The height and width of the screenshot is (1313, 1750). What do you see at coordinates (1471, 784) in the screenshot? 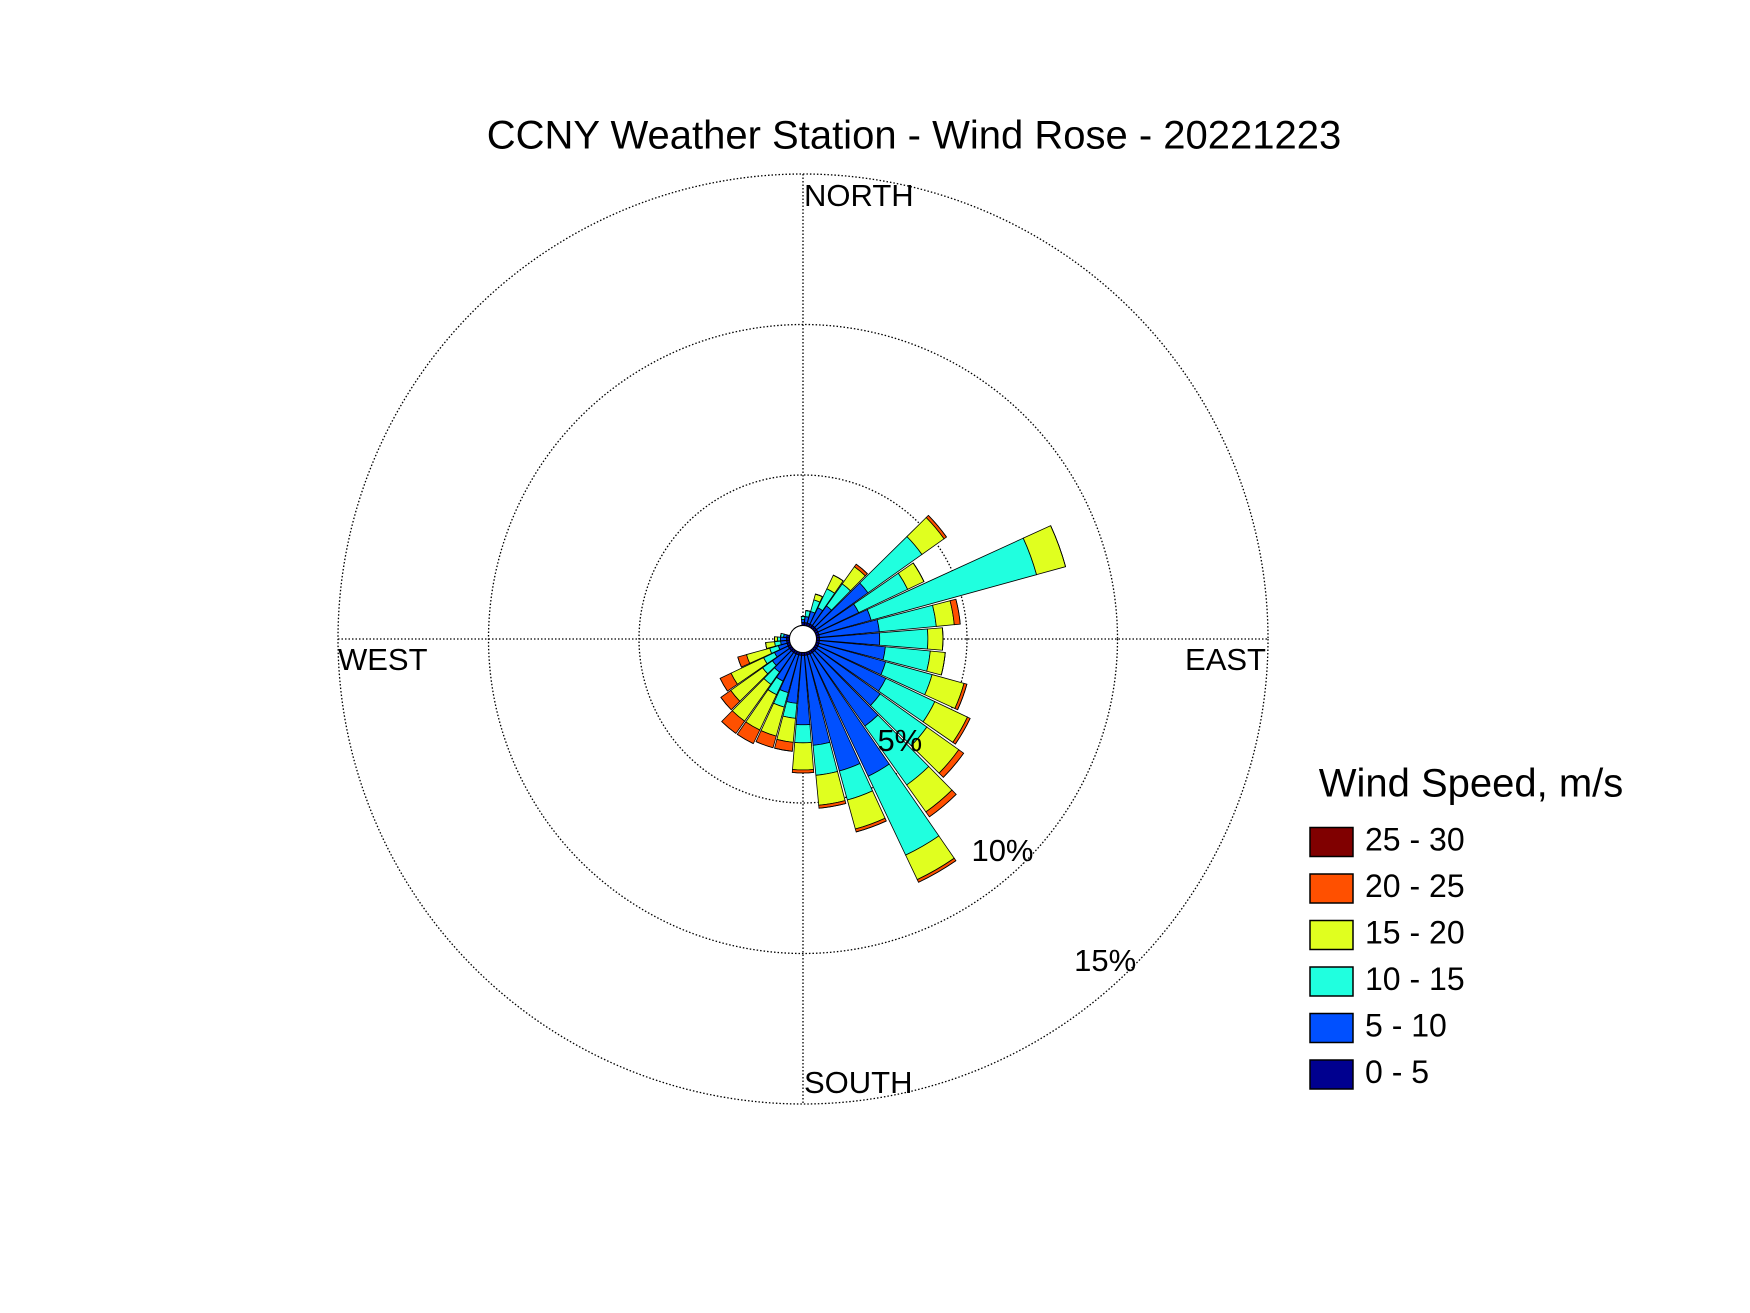
I see `legend-title: Wind Speed, m/s` at bounding box center [1471, 784].